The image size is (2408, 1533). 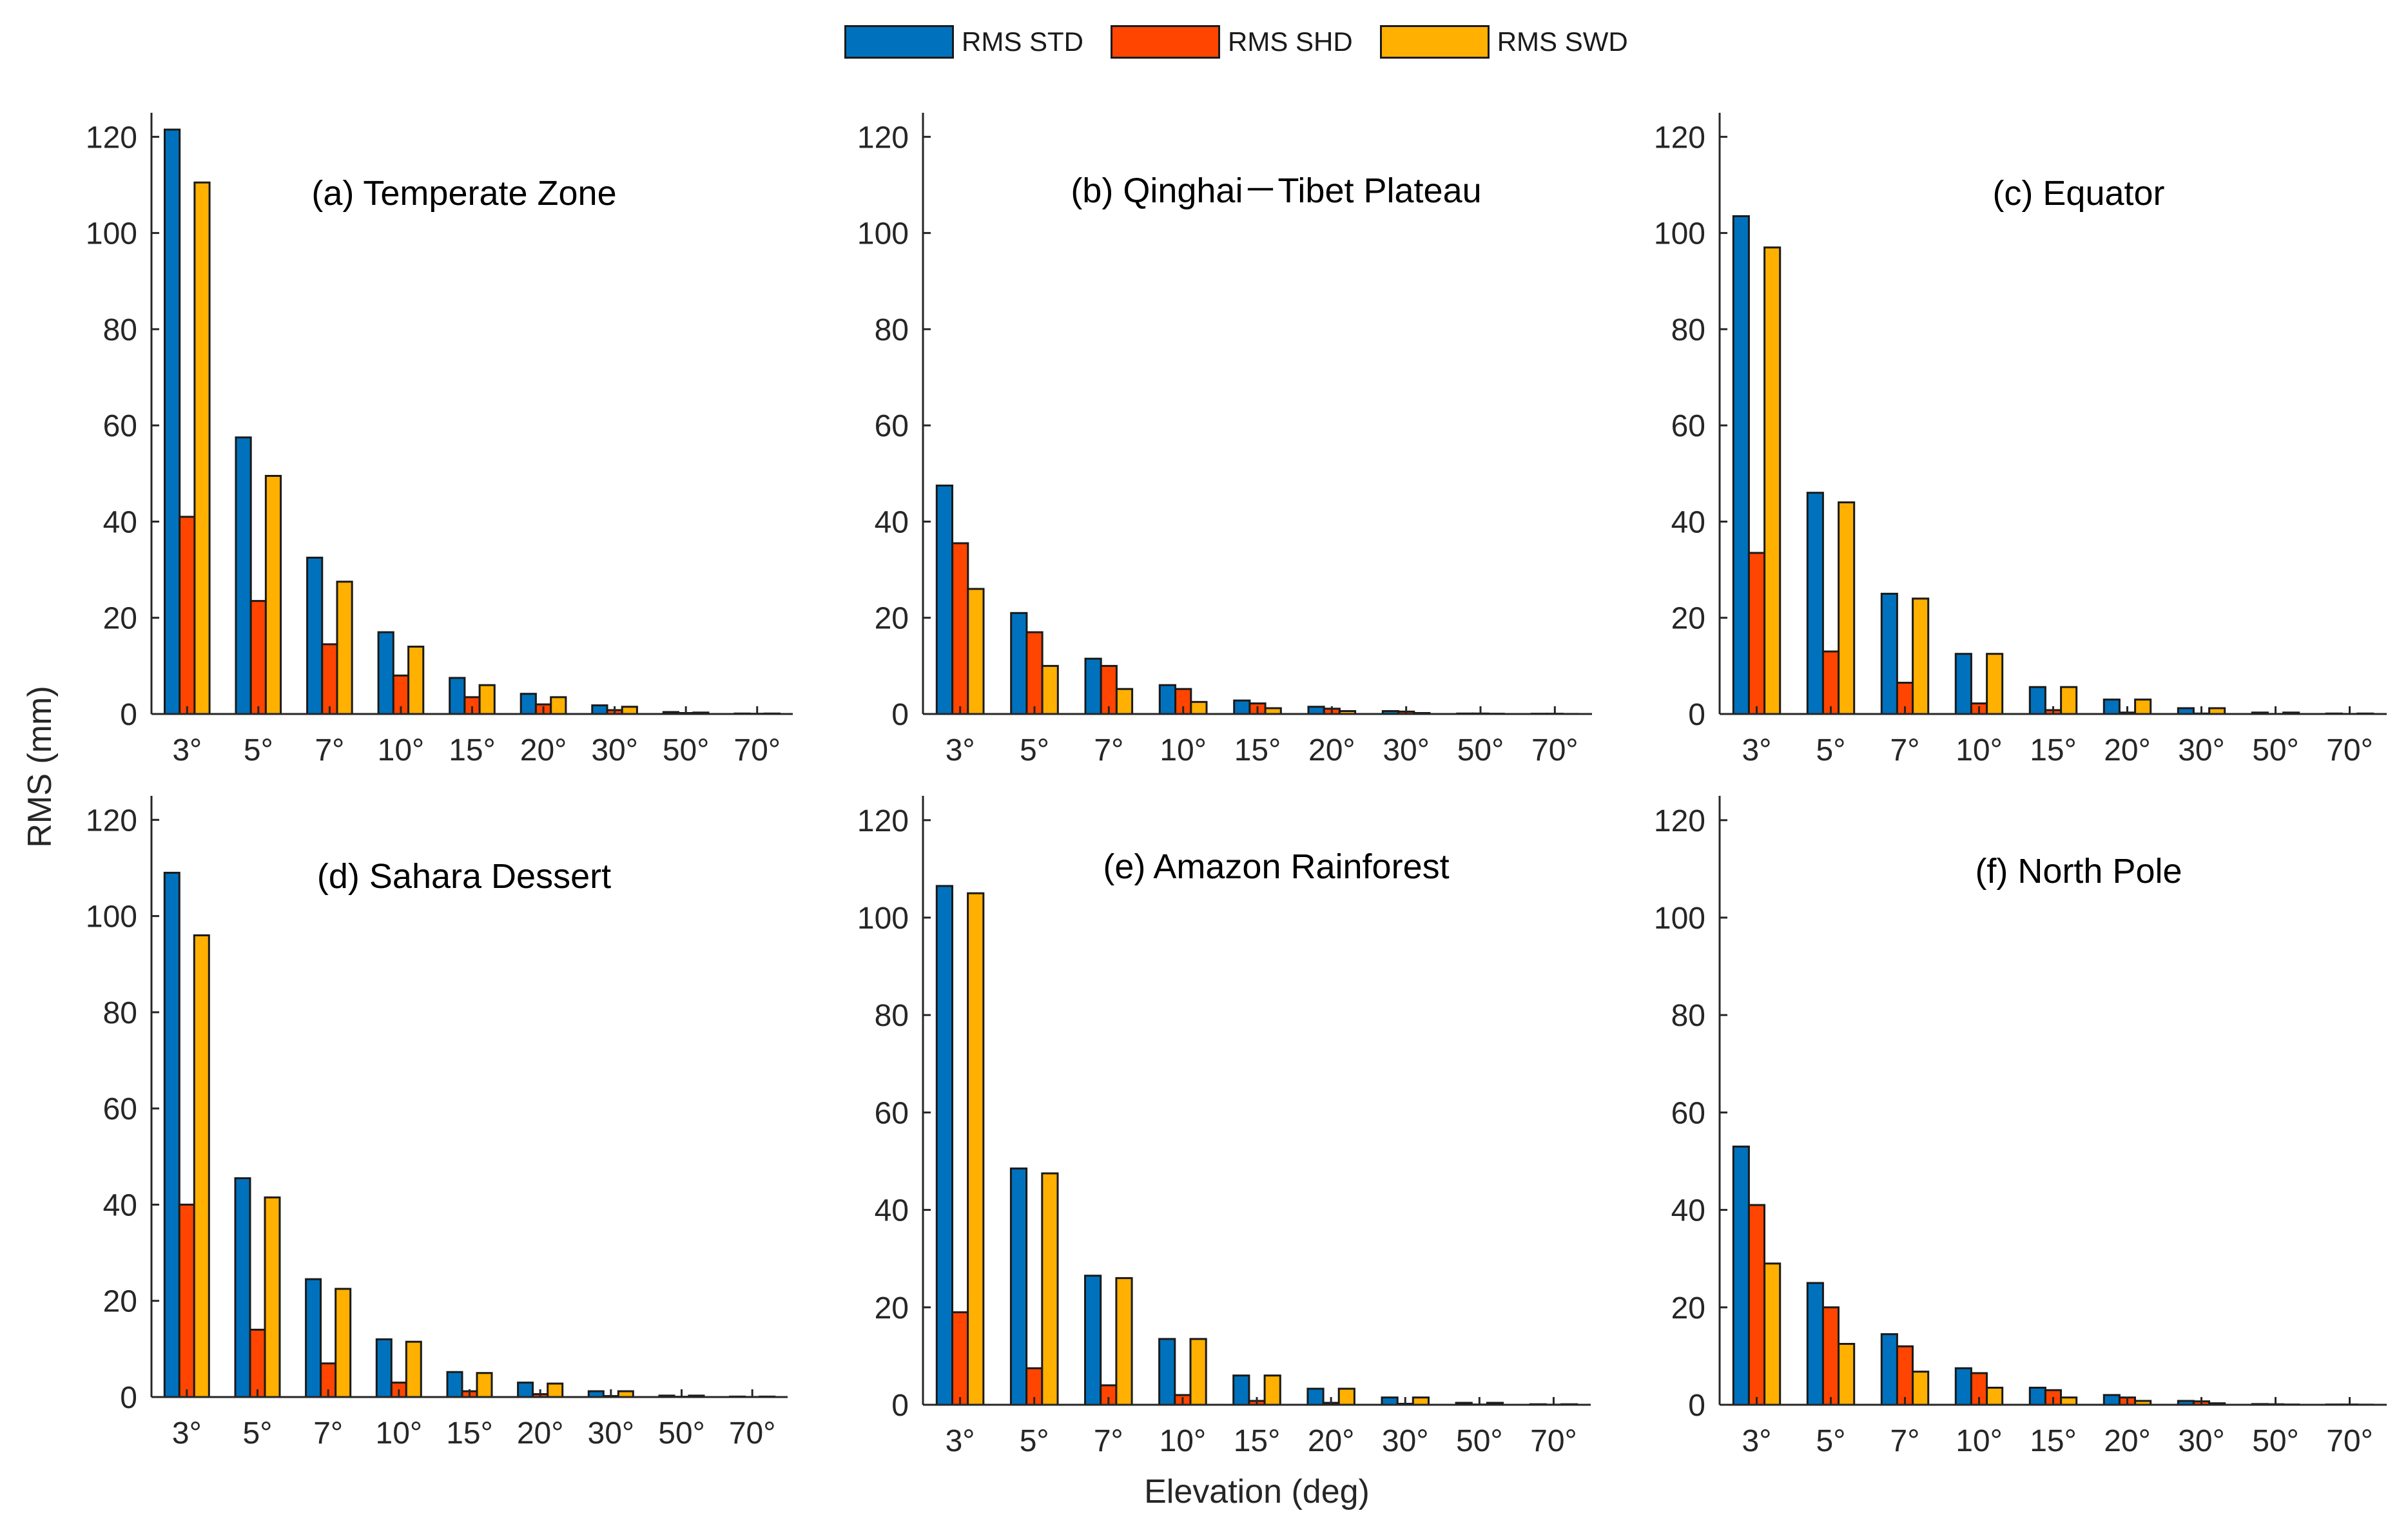 What do you see at coordinates (128, 715) in the screenshot?
I see `y-tick-label: 0` at bounding box center [128, 715].